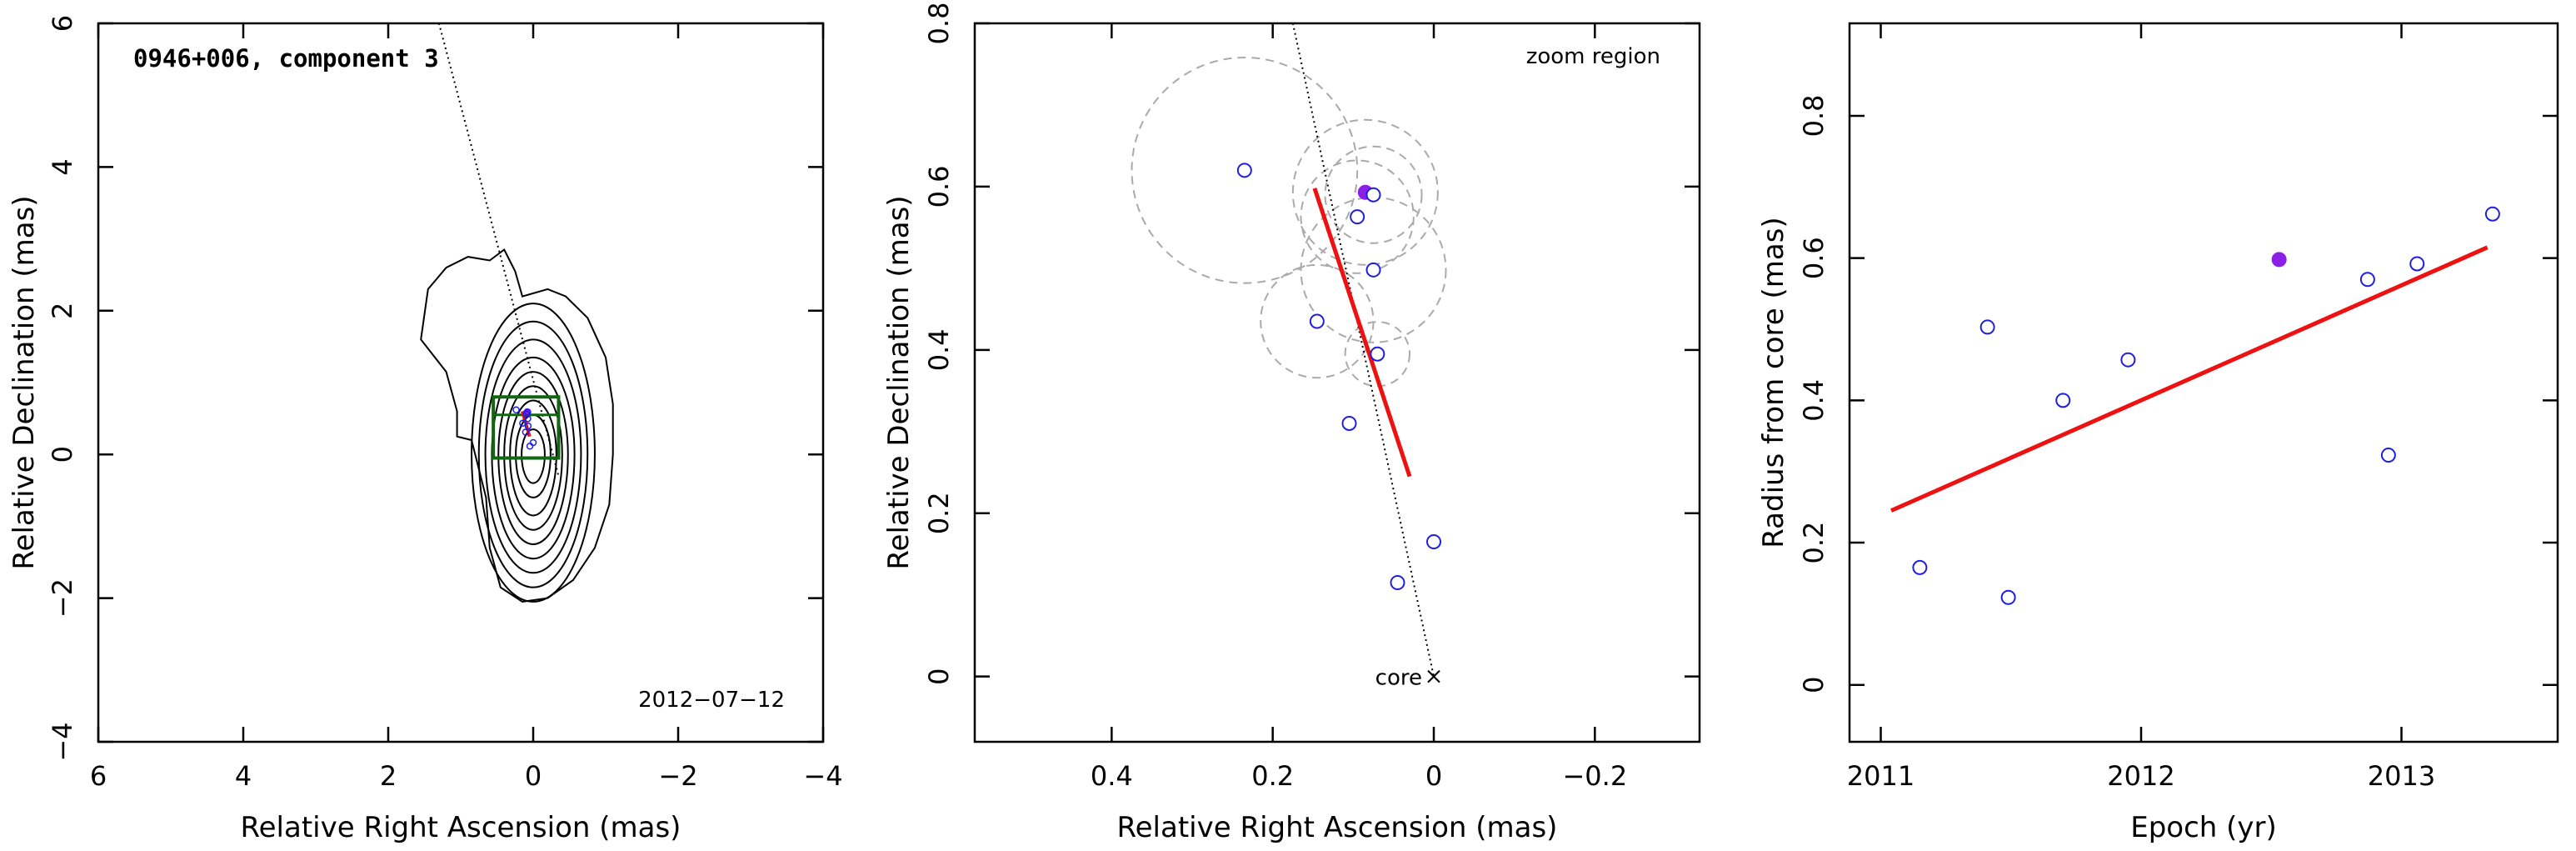  What do you see at coordinates (388, 776) in the screenshot?
I see `p1-xtick-label: 2` at bounding box center [388, 776].